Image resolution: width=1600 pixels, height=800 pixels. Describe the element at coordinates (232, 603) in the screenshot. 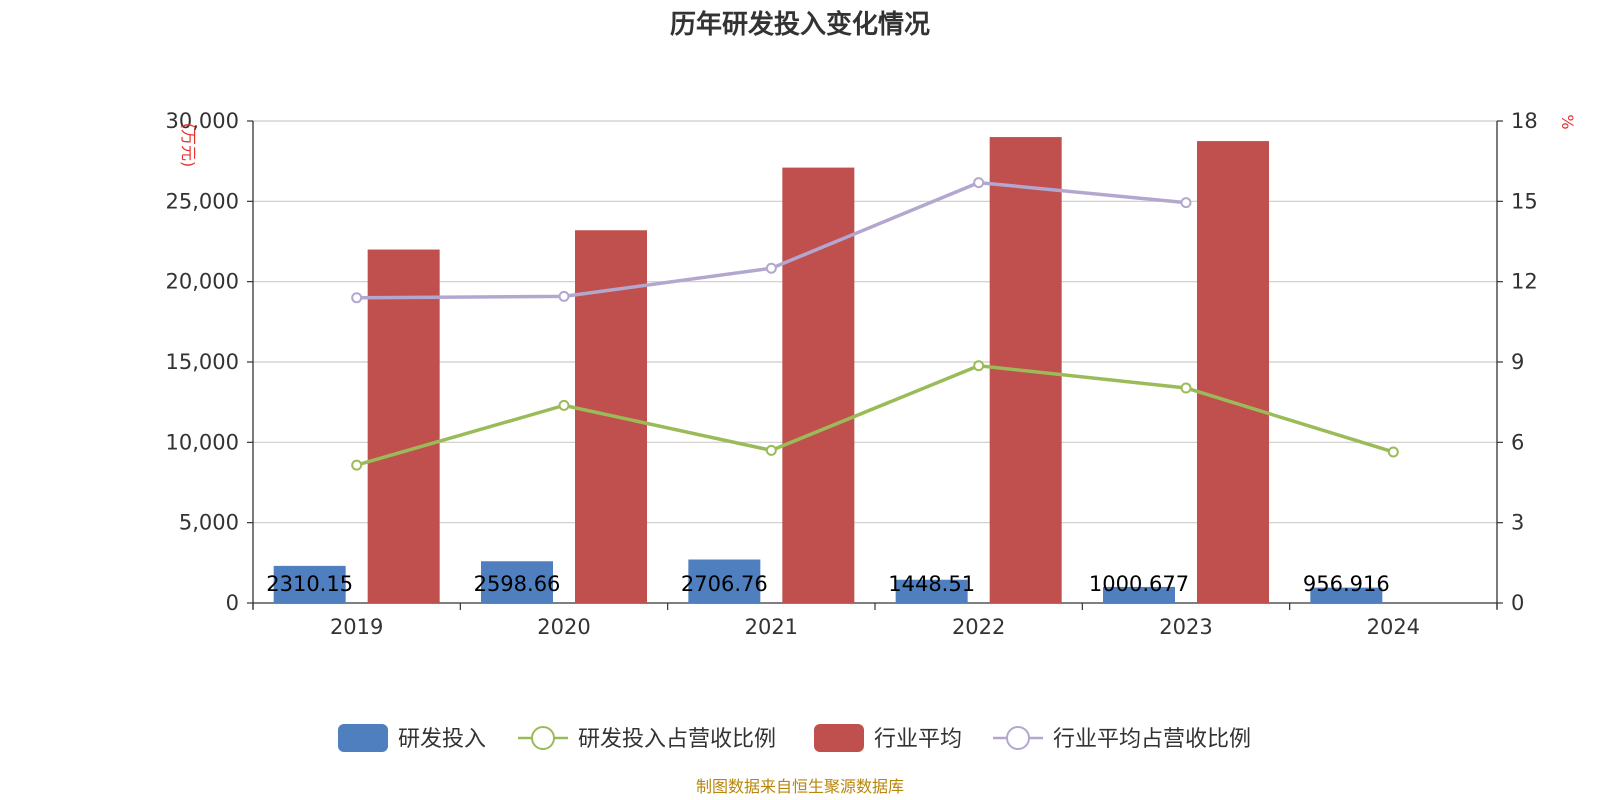

I see `left-tick-label: 0` at that location.